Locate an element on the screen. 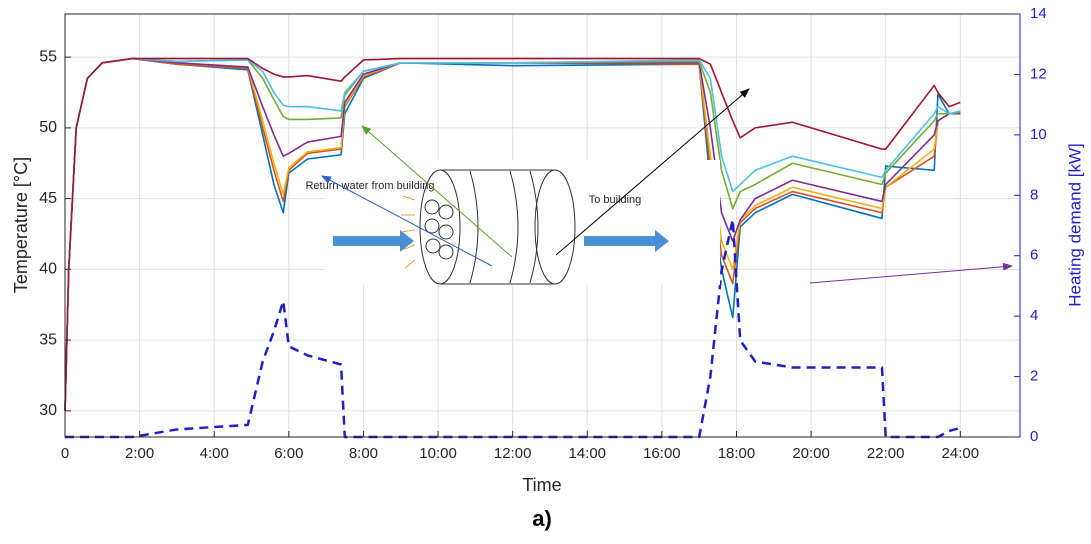 This screenshot has height=544, width=1091. pipe is located at coordinates (488, 227).